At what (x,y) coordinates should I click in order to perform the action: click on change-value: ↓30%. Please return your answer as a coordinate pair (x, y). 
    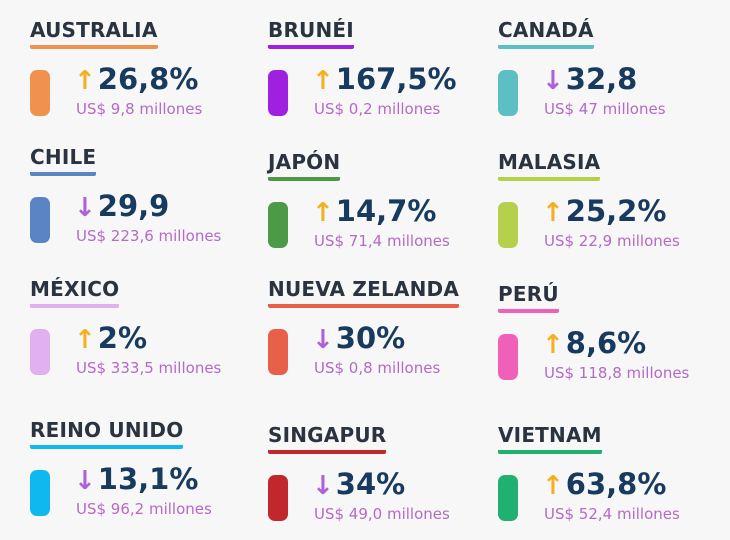
    Looking at the image, I should click on (358, 339).